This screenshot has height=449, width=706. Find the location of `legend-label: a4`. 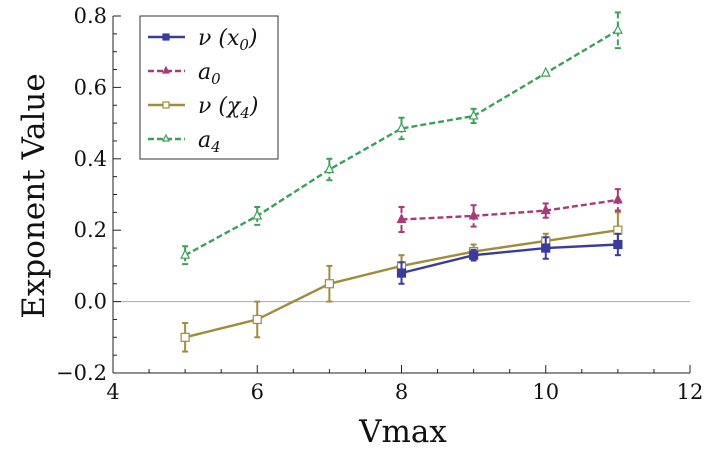

legend-label: a4 is located at coordinates (209, 142).